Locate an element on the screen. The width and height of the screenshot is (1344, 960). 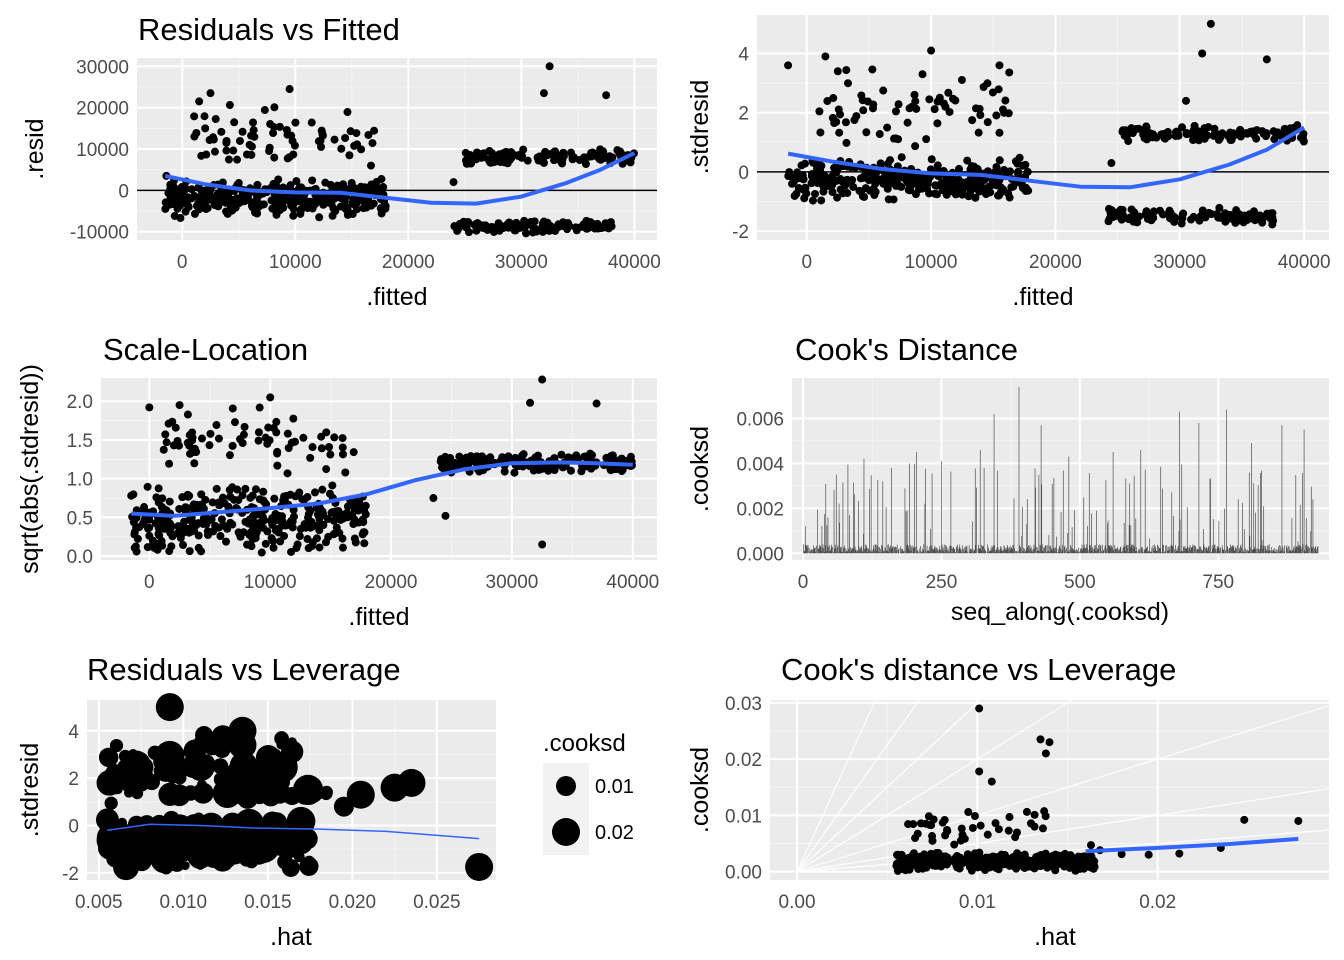
chart-title: Cook's distance vs Leverage is located at coordinates (978, 669).